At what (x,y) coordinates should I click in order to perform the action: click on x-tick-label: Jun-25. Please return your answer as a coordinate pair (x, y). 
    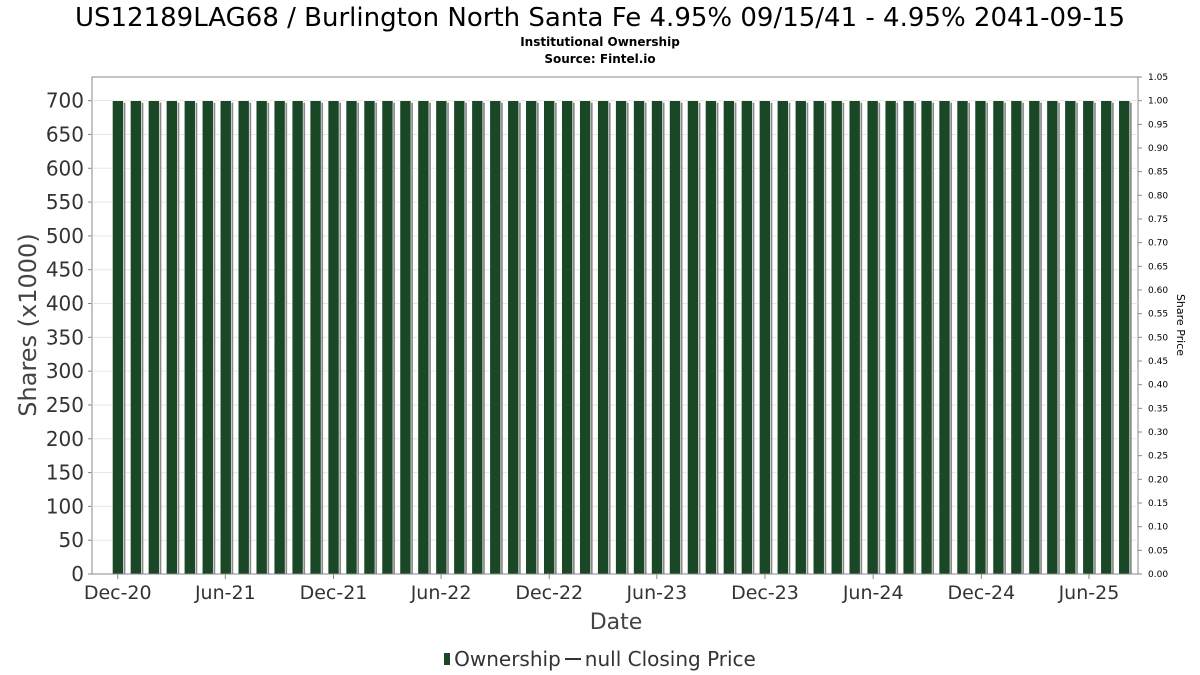
    Looking at the image, I should click on (1089, 593).